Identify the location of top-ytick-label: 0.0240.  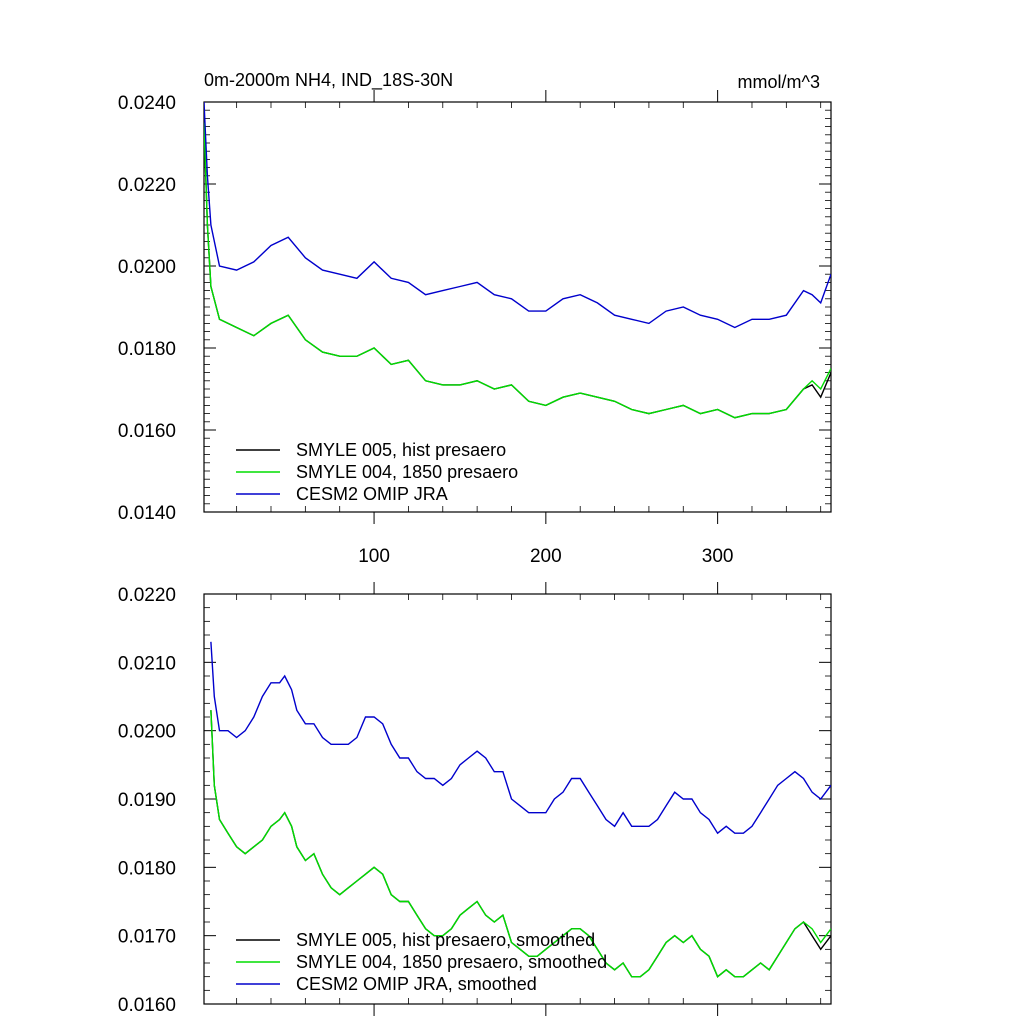
(147, 103).